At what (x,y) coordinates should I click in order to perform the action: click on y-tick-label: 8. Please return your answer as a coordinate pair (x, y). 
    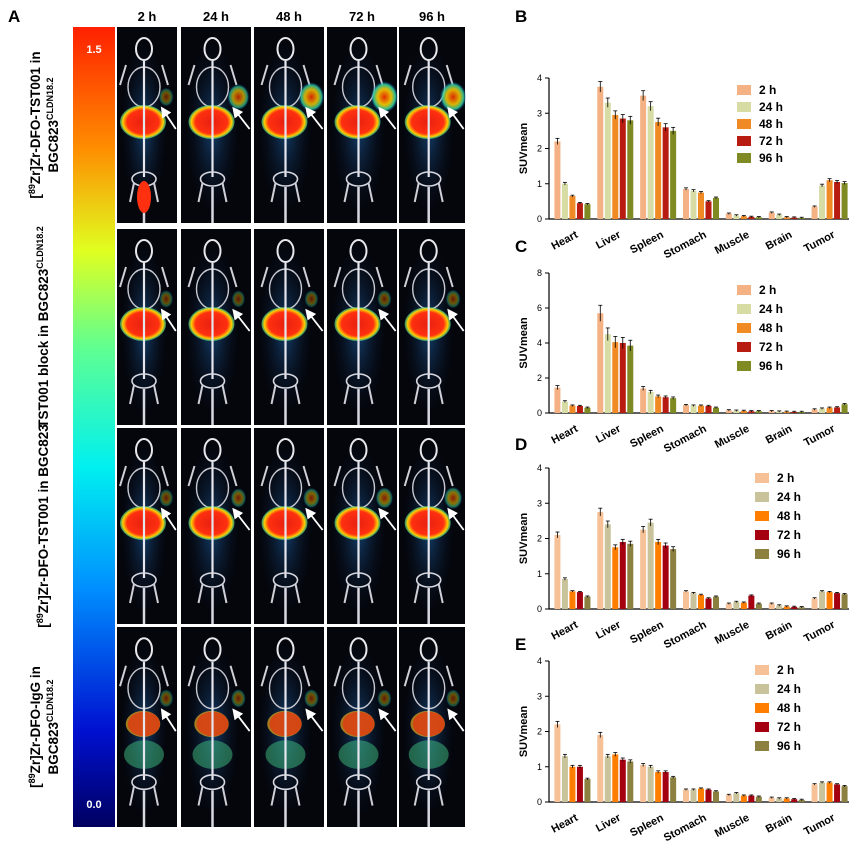
    Looking at the image, I should click on (539, 273).